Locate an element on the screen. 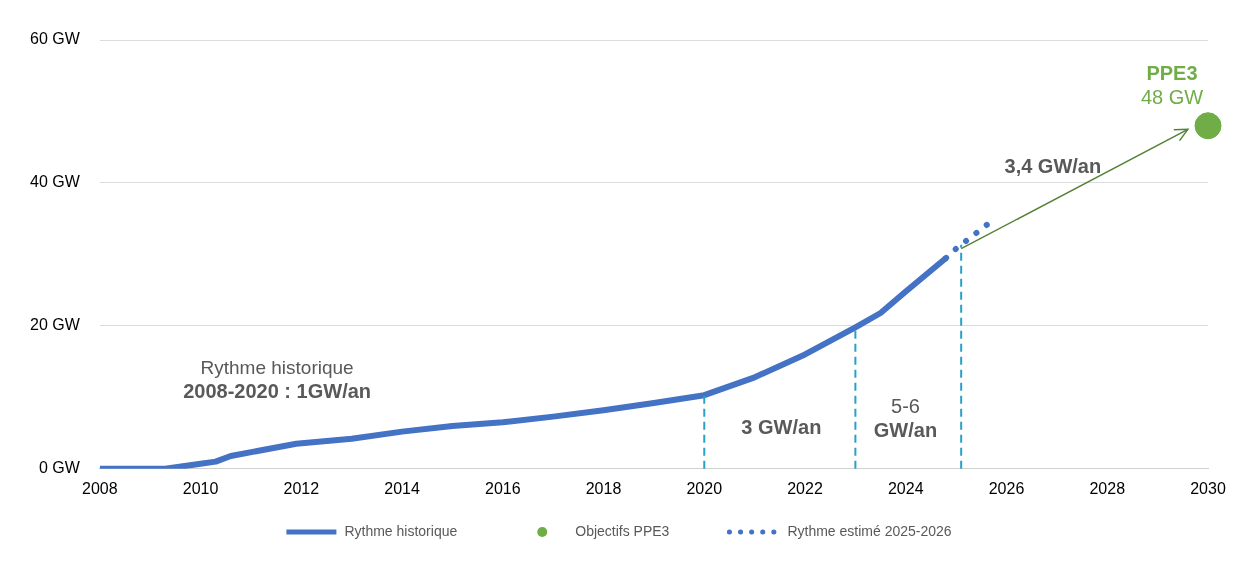 This screenshot has height=562, width=1238. x-tick-label: 2018 is located at coordinates (603, 488).